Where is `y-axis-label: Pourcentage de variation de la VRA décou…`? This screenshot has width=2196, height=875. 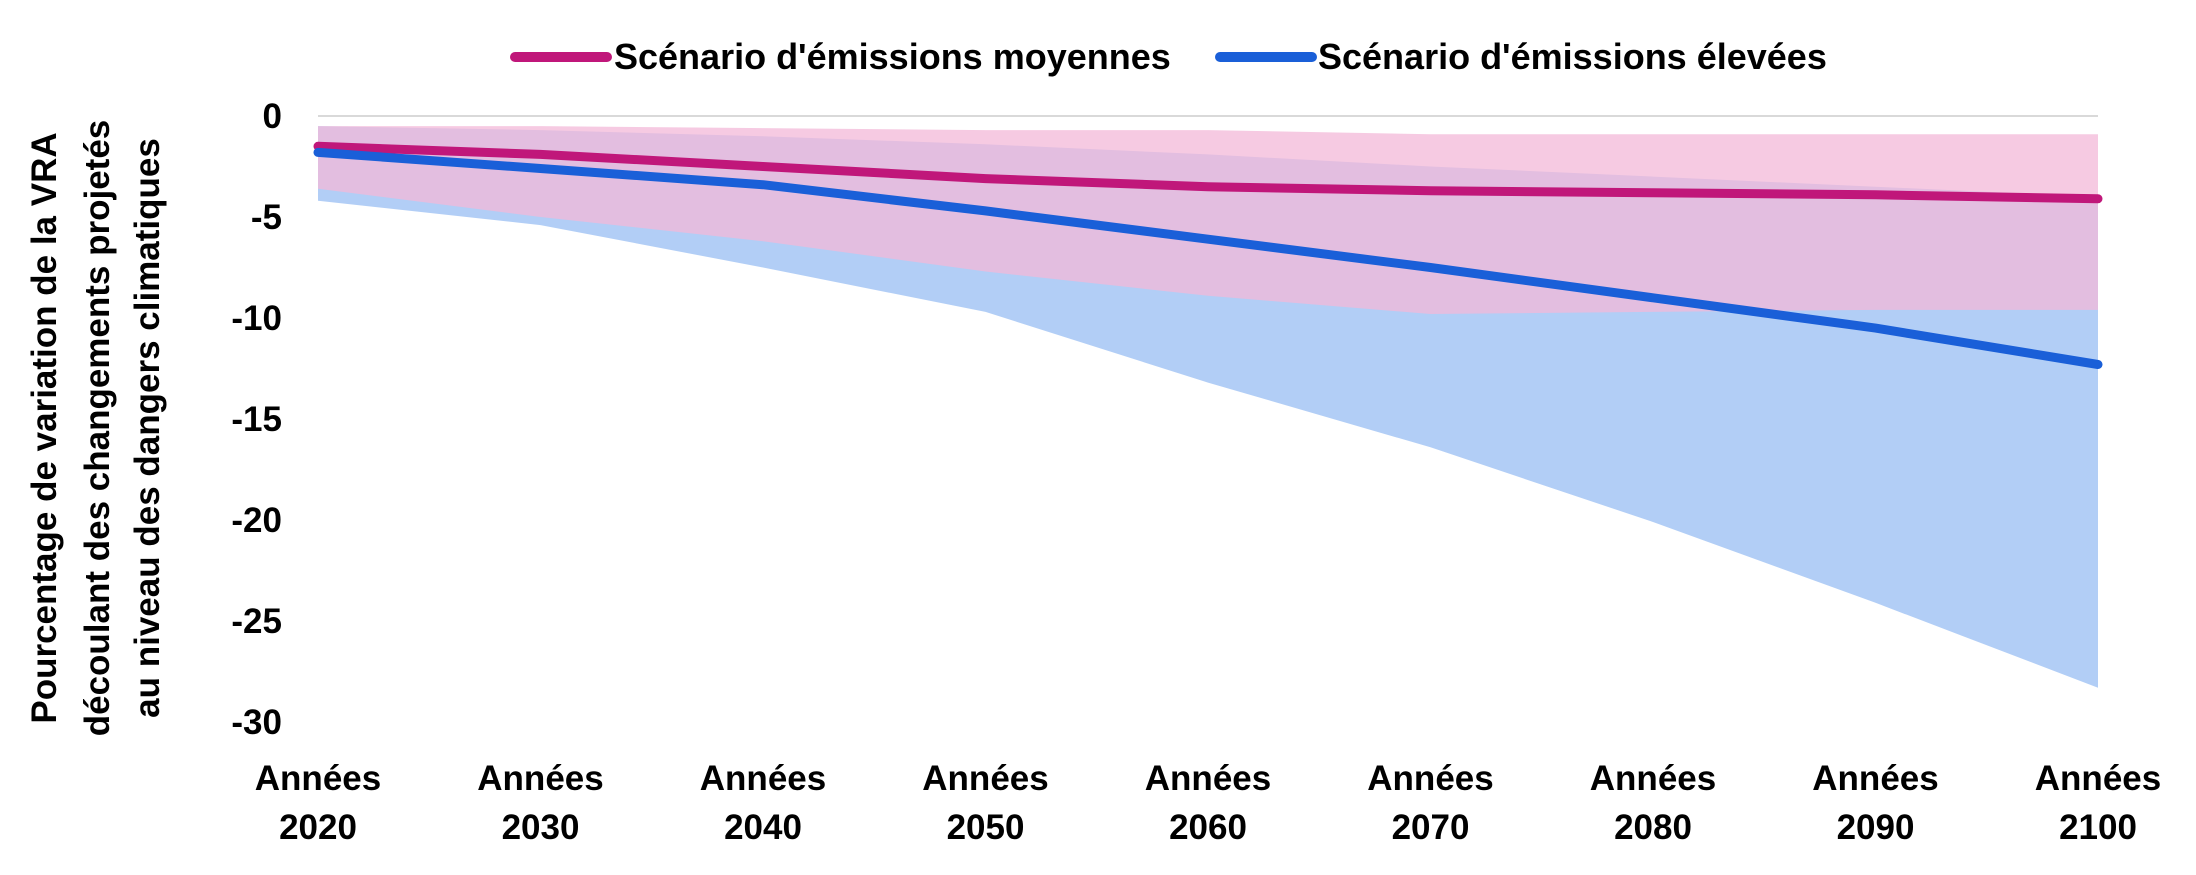
y-axis-label: Pourcentage de variation de la VRA décou… is located at coordinates (96, 428).